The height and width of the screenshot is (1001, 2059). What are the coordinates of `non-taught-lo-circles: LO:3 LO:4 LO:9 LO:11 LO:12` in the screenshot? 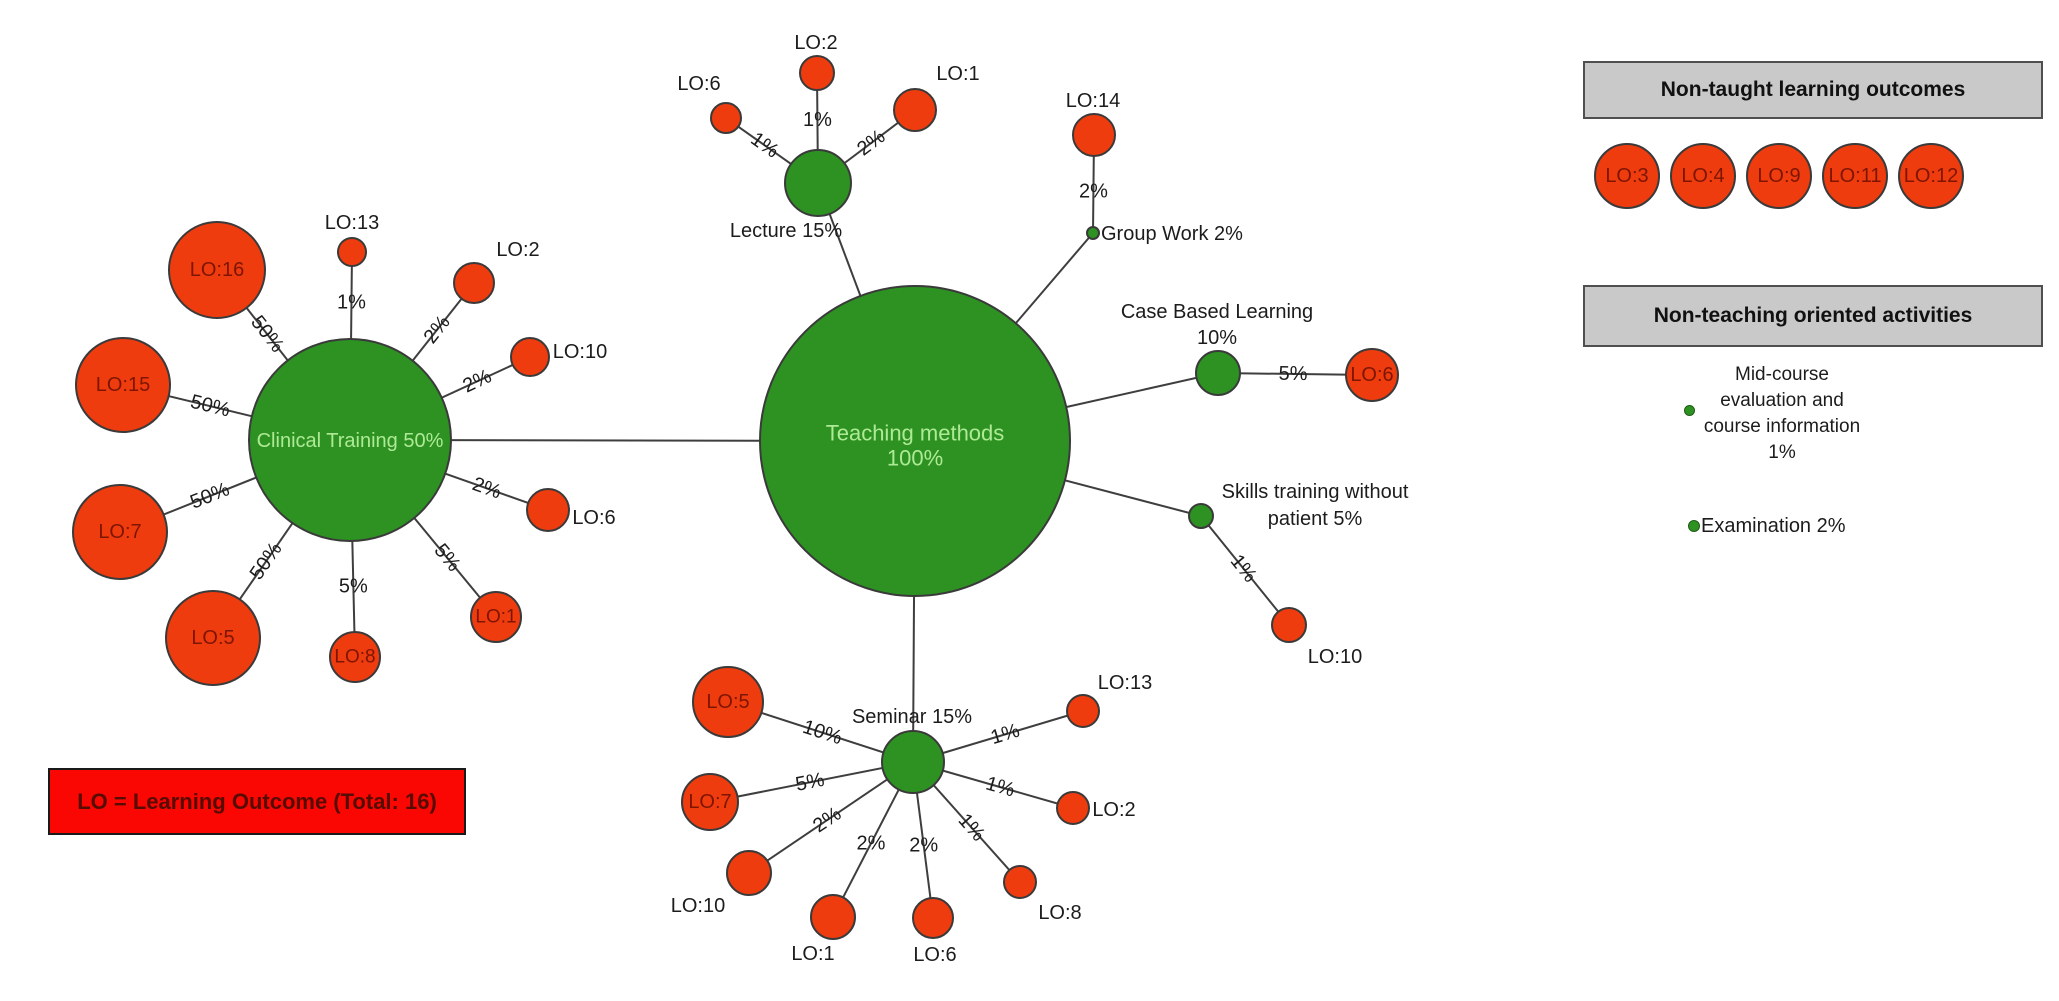 It's located at (1779, 176).